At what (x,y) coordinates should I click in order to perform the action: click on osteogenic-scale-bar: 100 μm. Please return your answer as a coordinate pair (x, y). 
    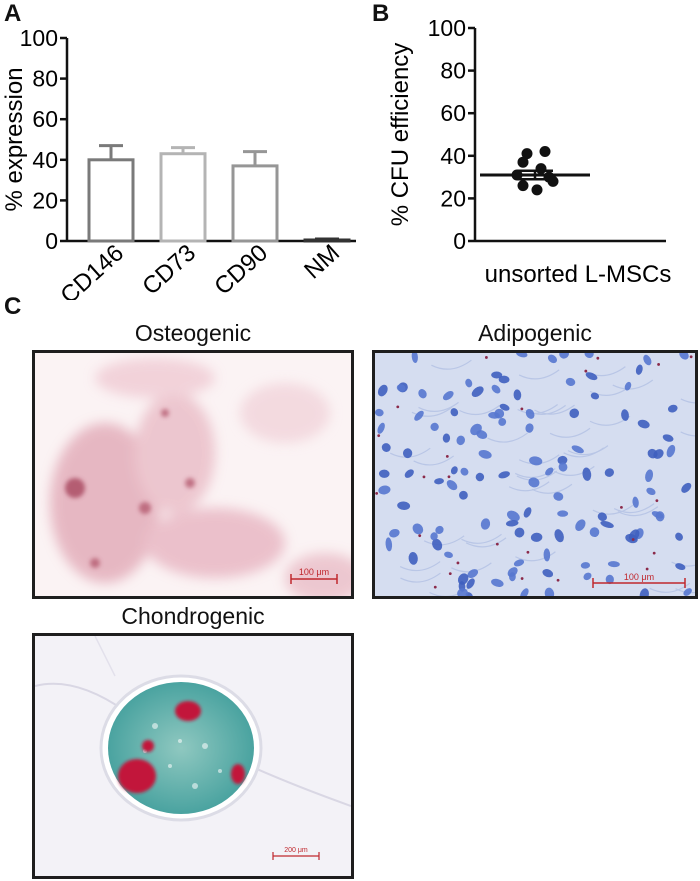
    Looking at the image, I should click on (314, 572).